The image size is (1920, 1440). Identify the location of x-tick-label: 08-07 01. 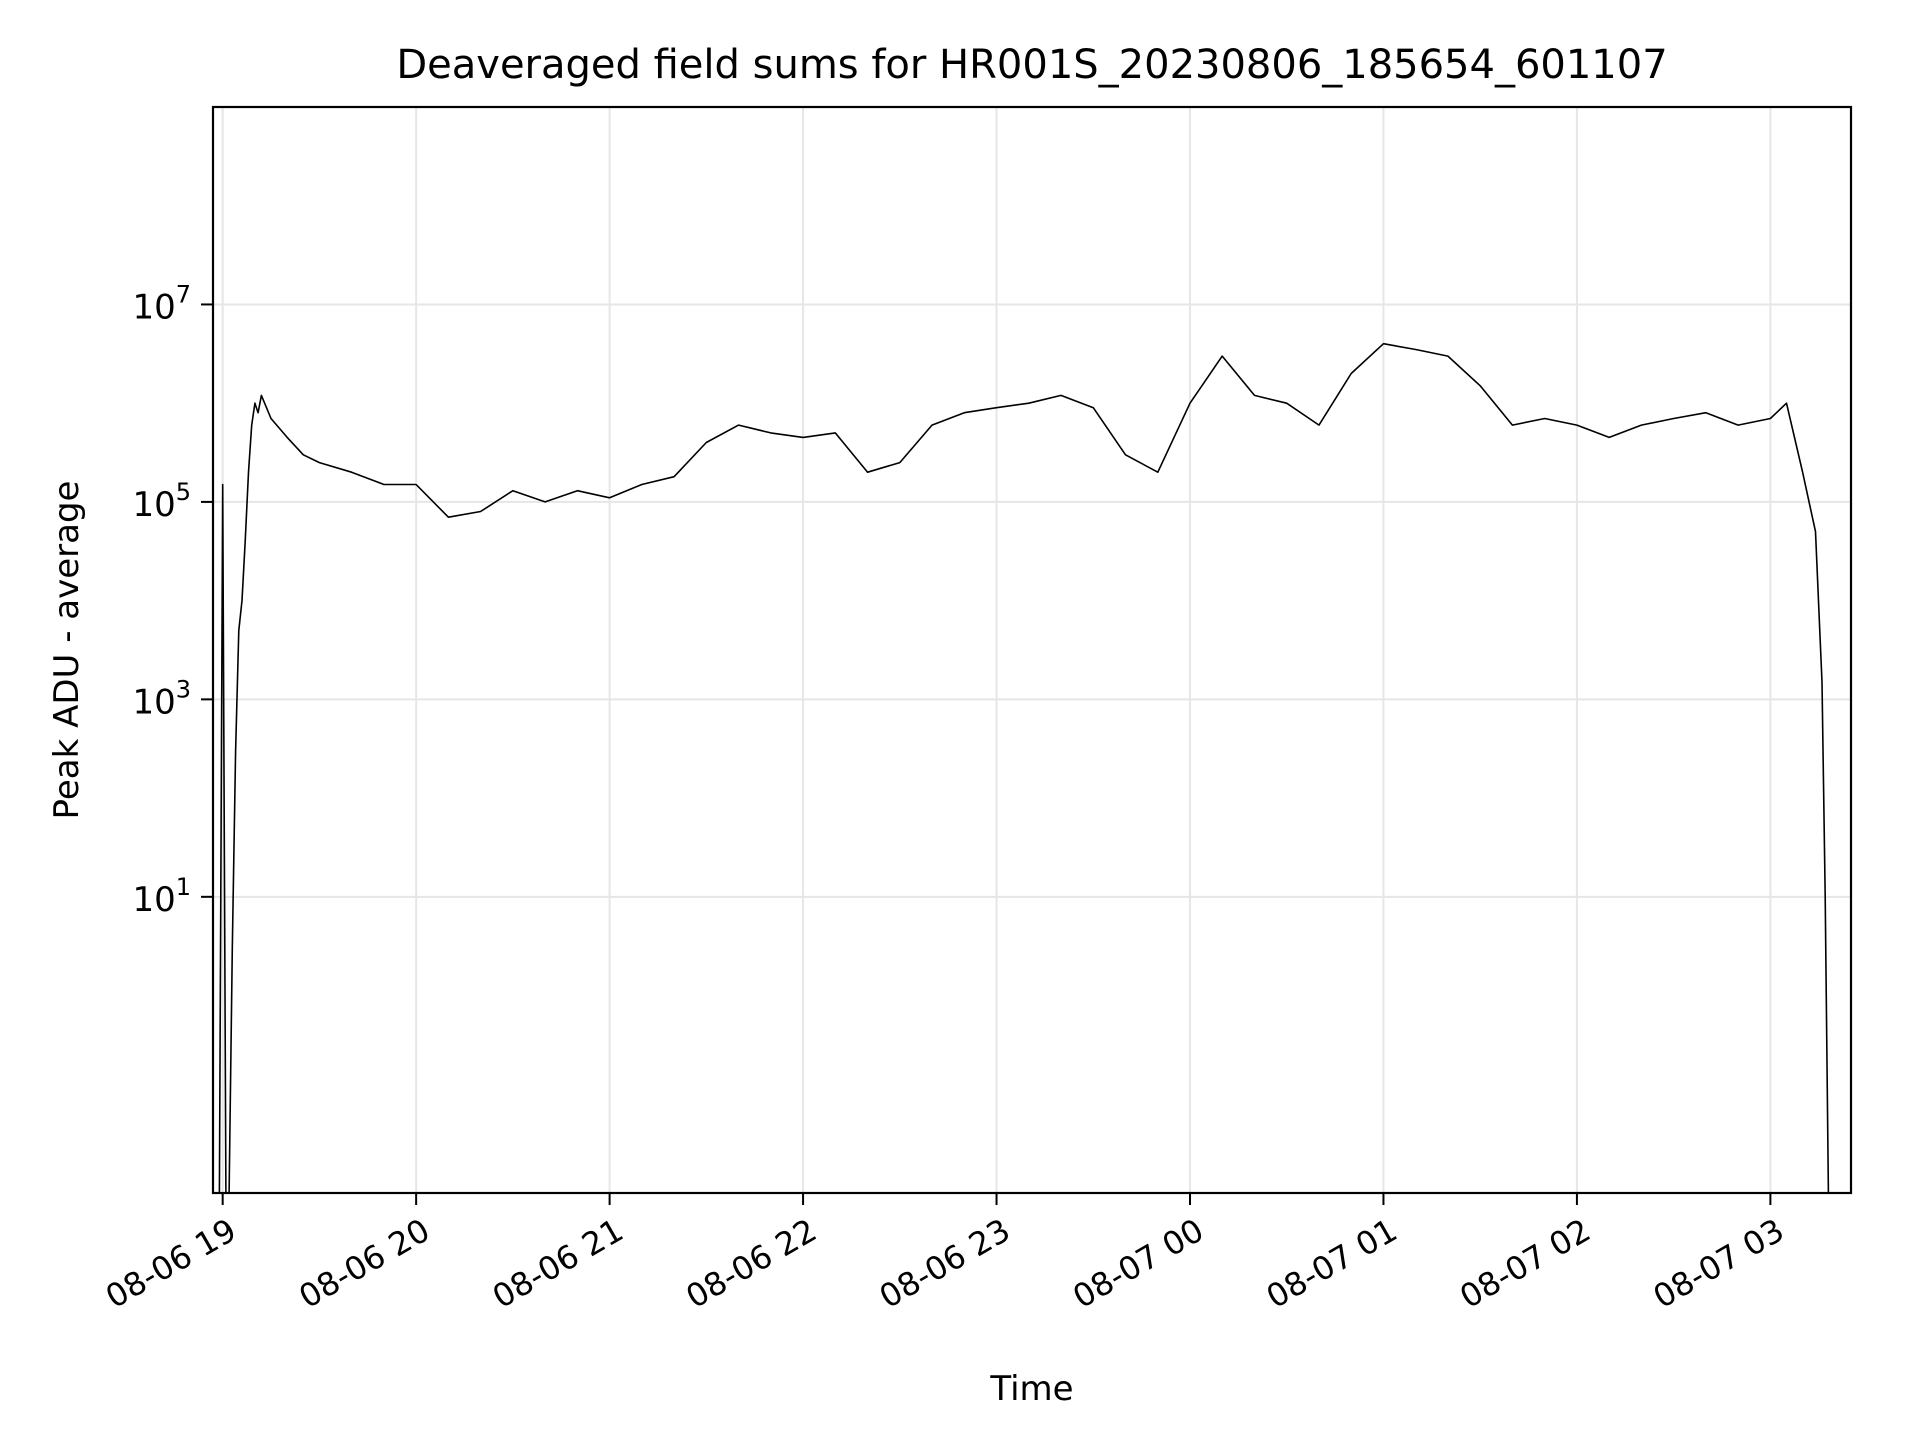
(1332, 1263).